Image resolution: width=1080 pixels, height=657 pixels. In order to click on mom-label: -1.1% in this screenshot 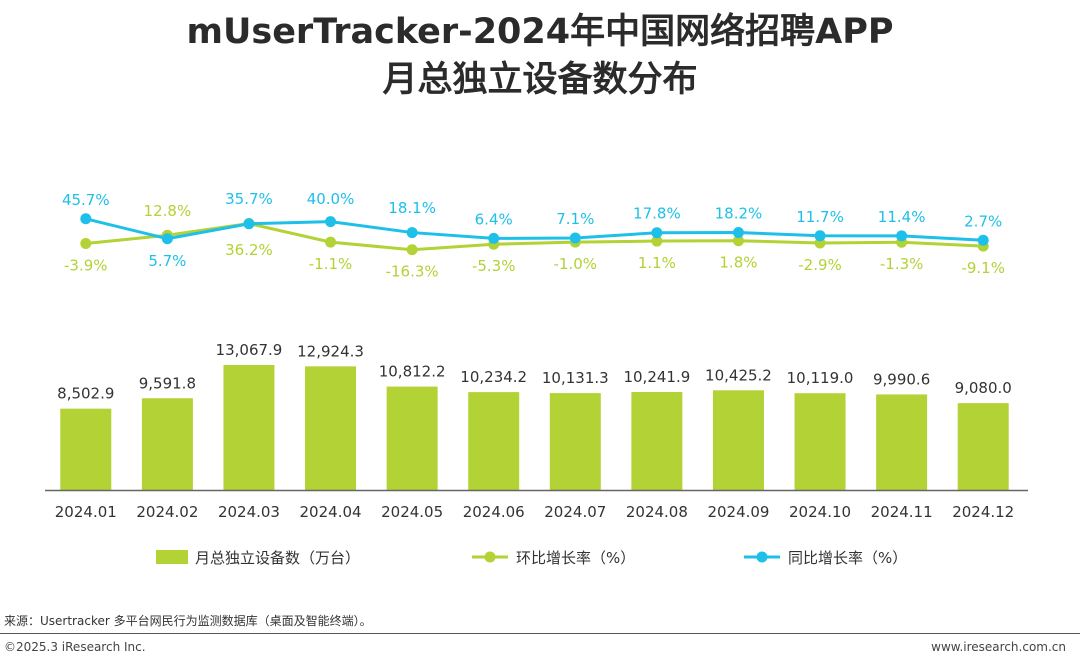, I will do `click(331, 264)`.